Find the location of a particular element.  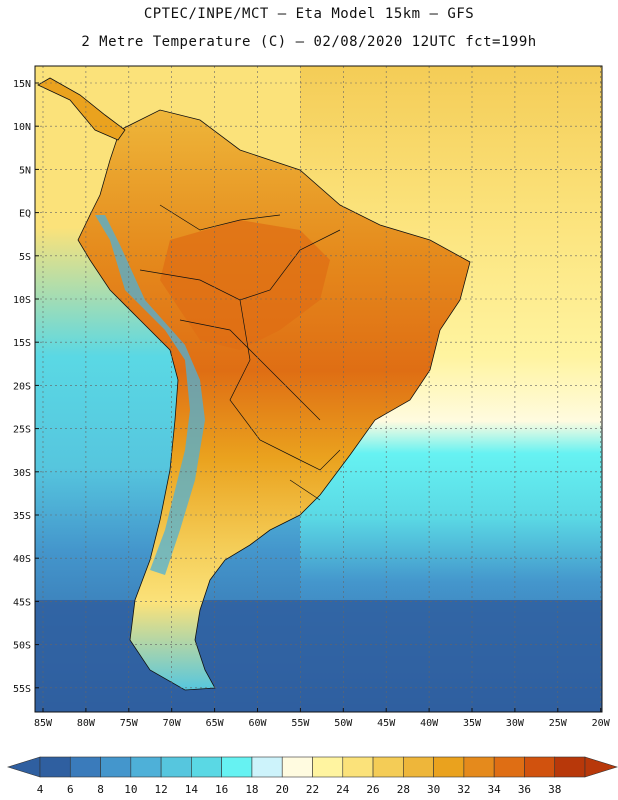

lat-label: 50S is located at coordinates (22, 646).